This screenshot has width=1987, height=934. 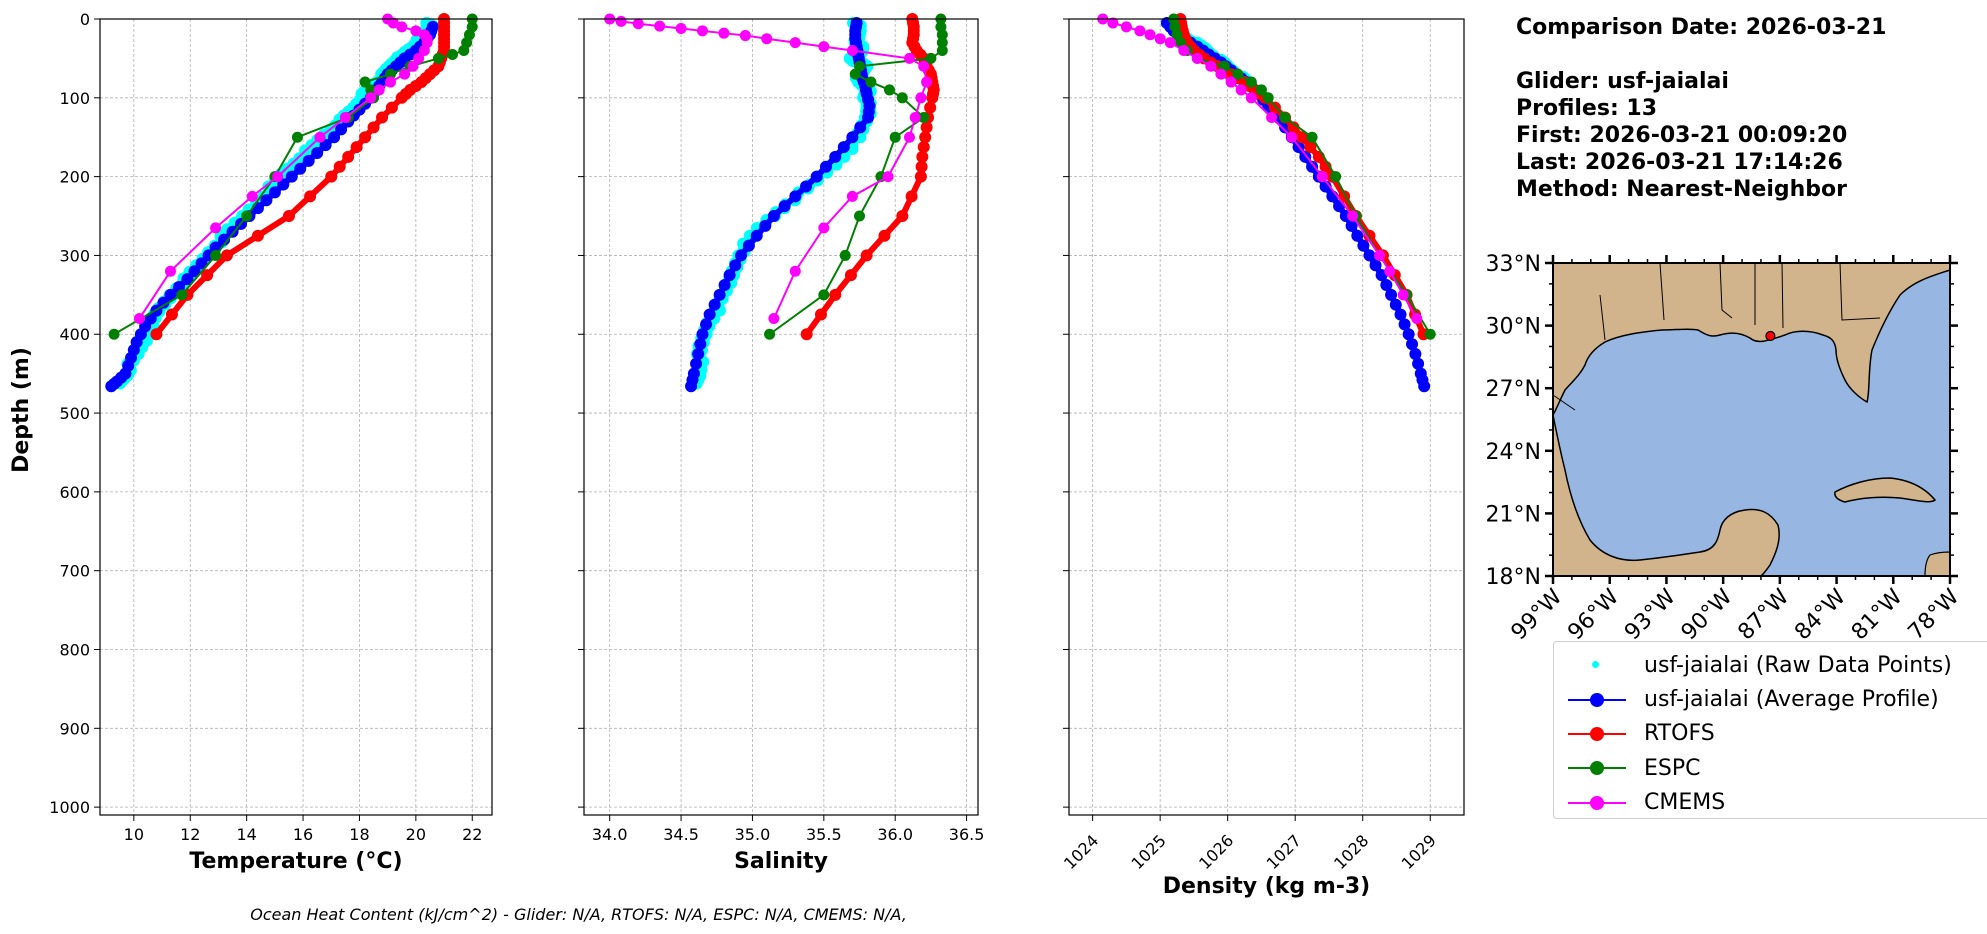 What do you see at coordinates (1701, 27) in the screenshot?
I see `comparison-date: Comparison Date: 2026-03-21` at bounding box center [1701, 27].